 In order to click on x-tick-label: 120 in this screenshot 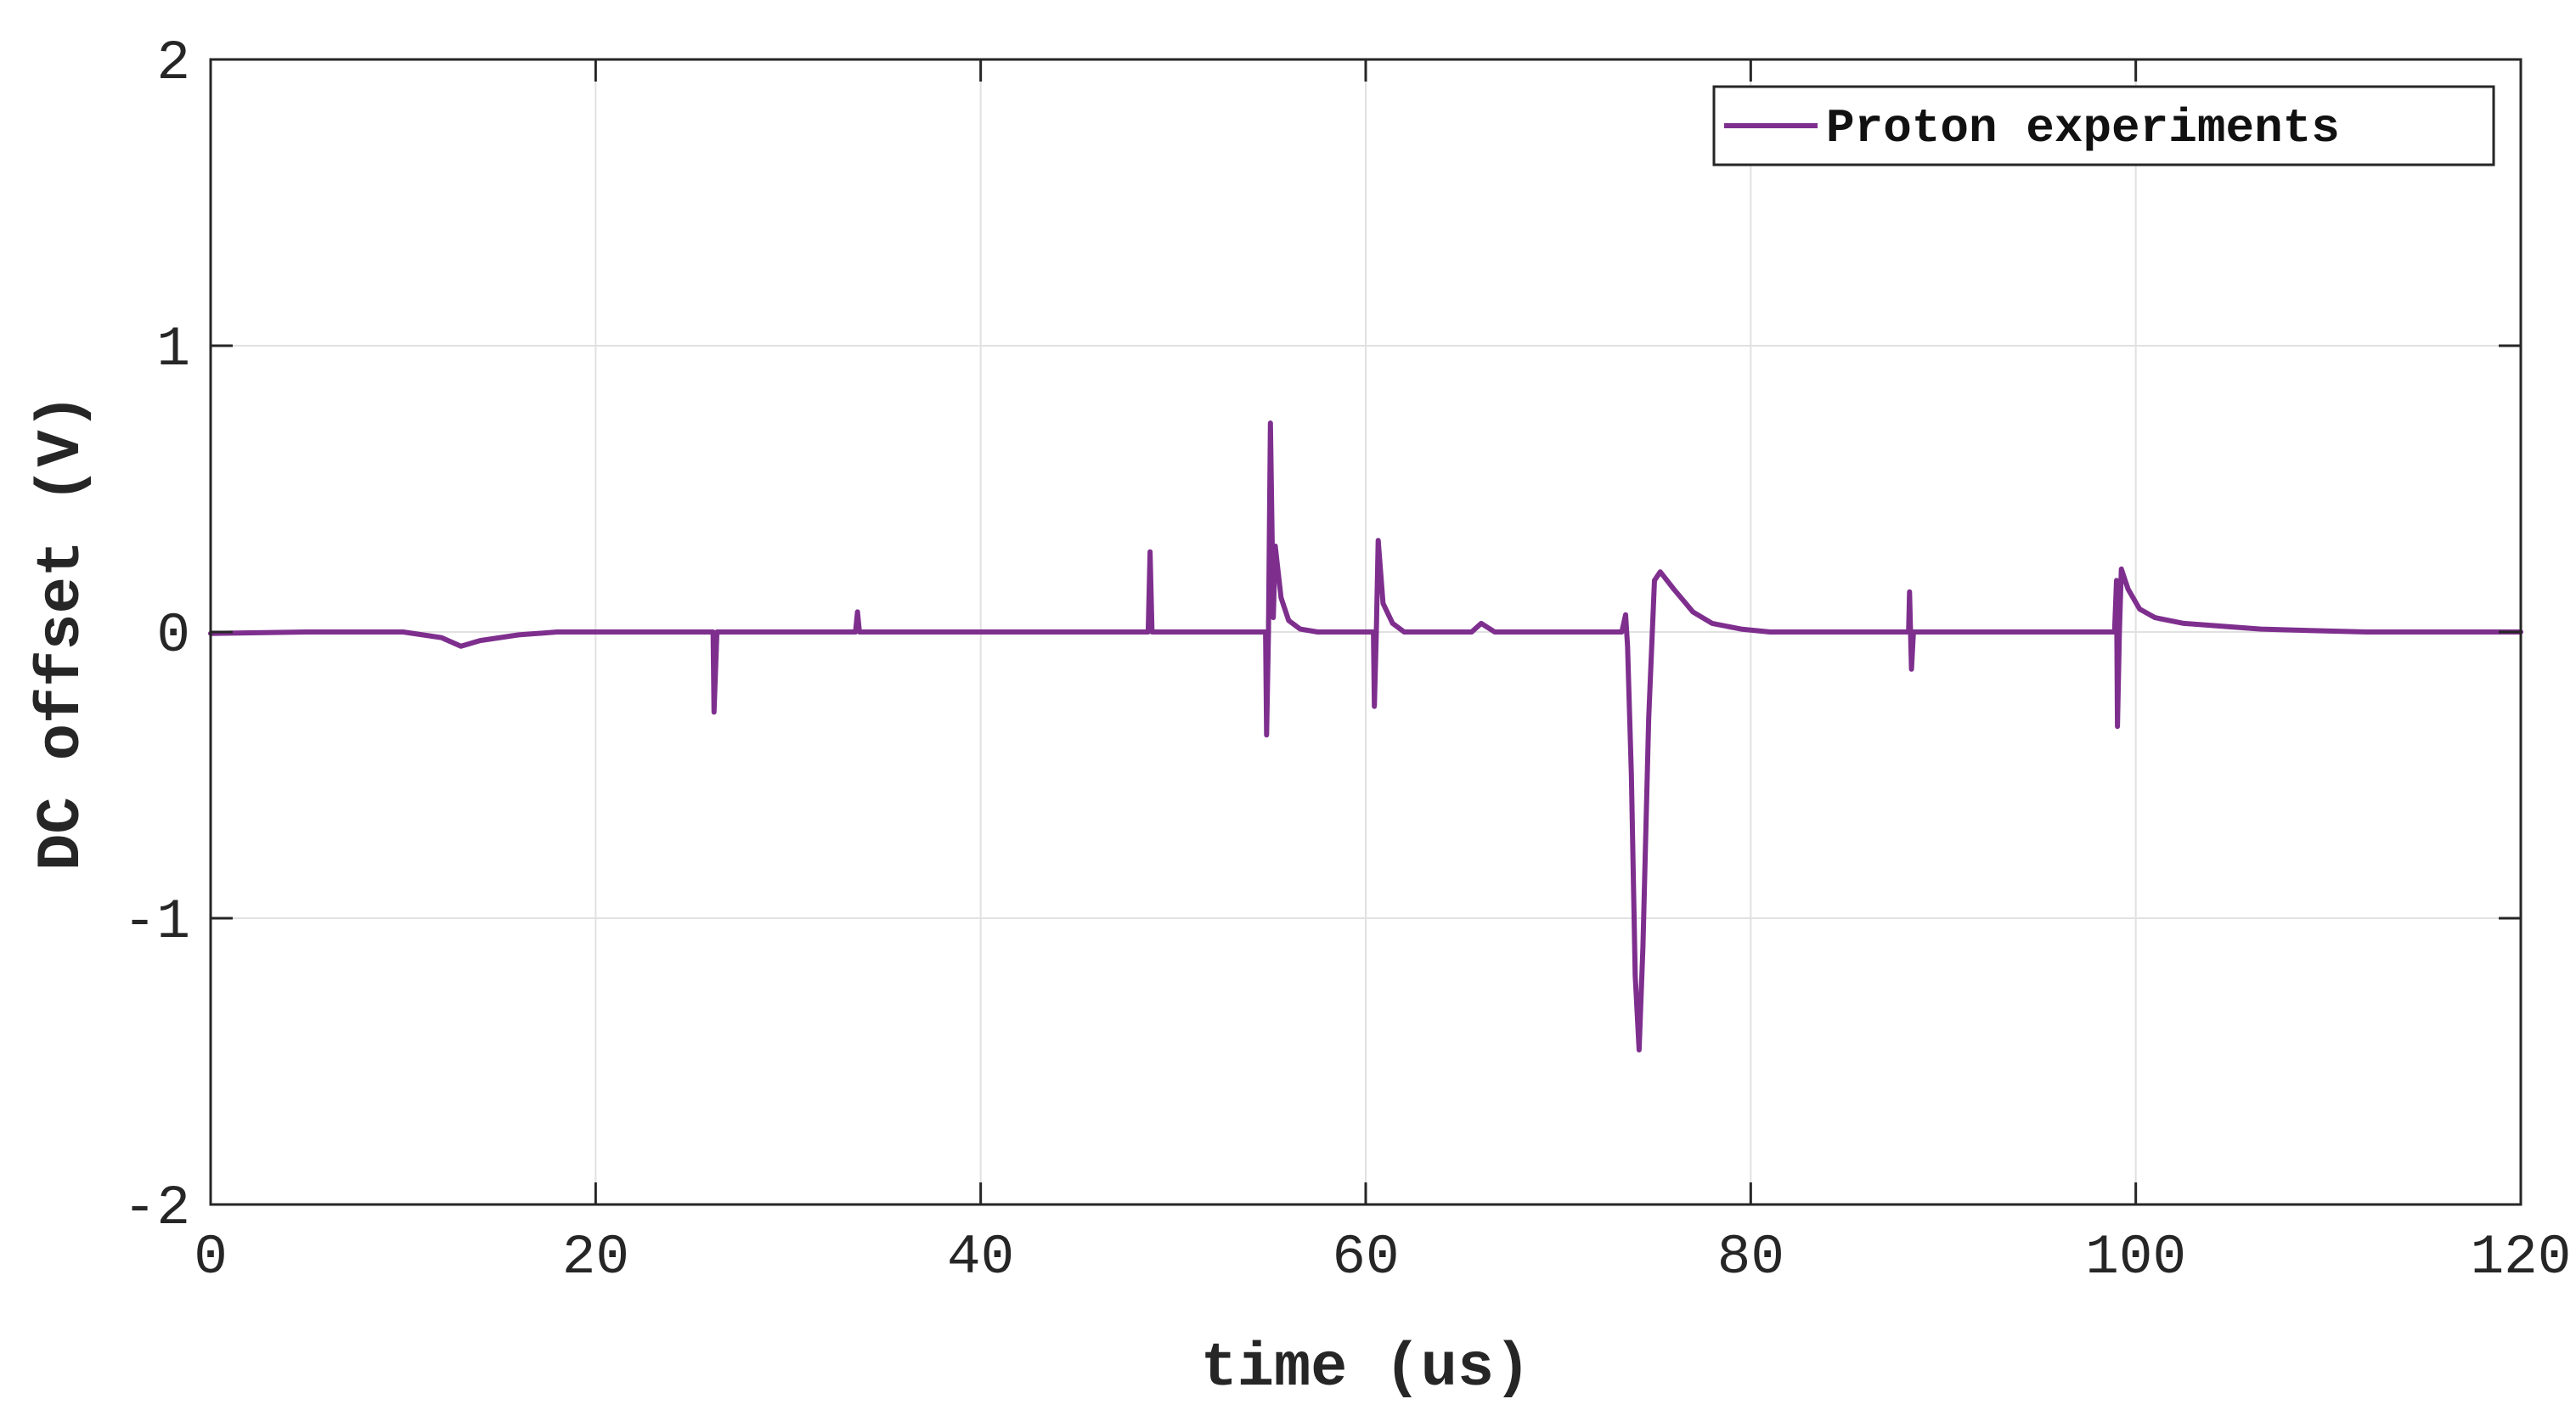, I will do `click(2521, 1257)`.